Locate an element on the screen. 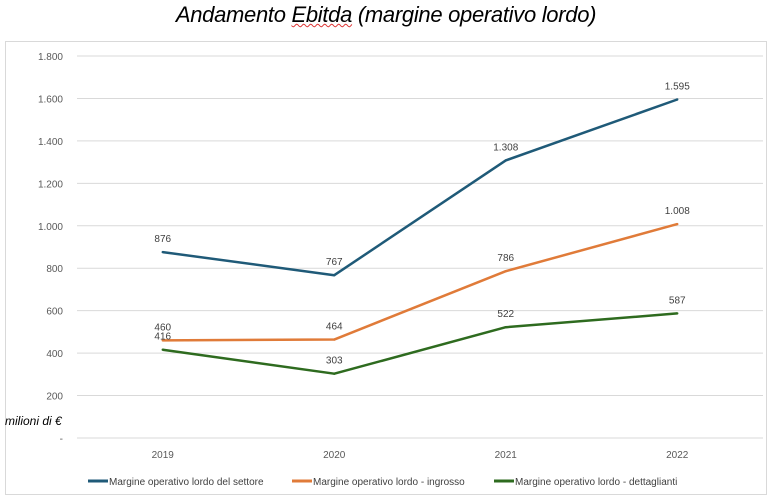 This screenshot has height=500, width=772. data-label: 303 is located at coordinates (334, 361).